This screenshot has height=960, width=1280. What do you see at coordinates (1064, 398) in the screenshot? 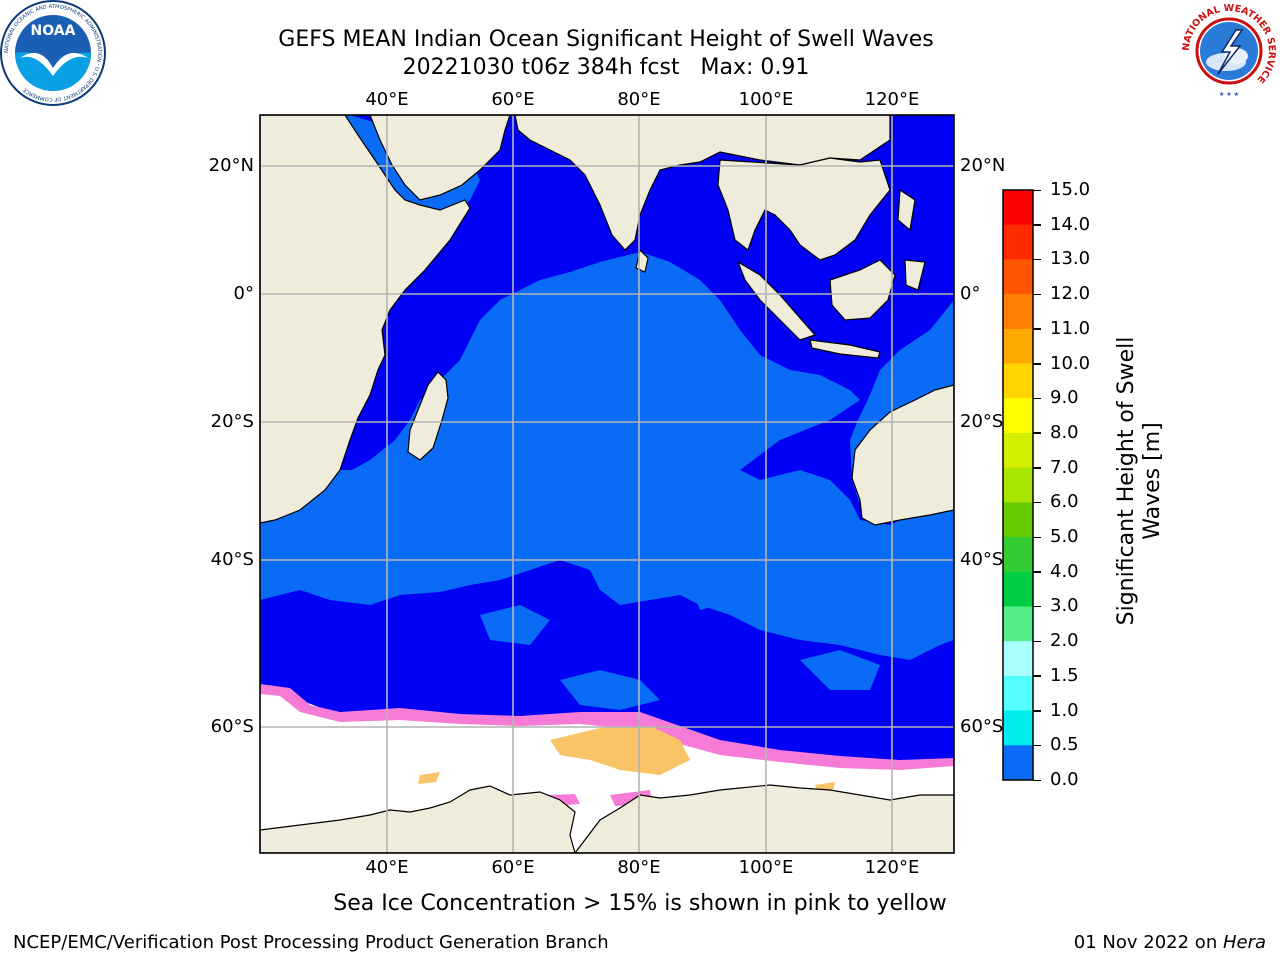
I see `colorbar-tick-label: 9.0` at bounding box center [1064, 398].